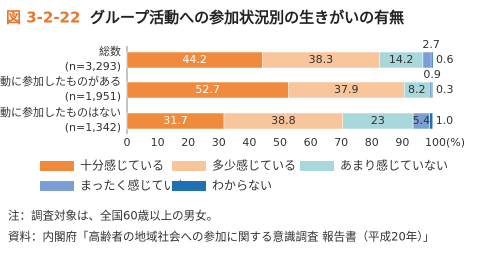  I want to click on x-tick-label: 20, so click(188, 142).